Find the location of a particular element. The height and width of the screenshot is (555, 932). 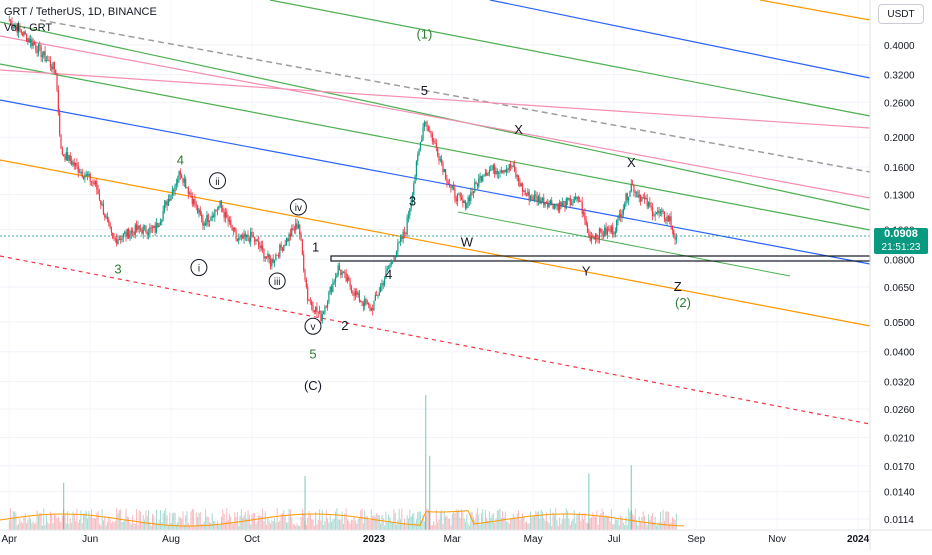

currency-button: USDT is located at coordinates (901, 14).